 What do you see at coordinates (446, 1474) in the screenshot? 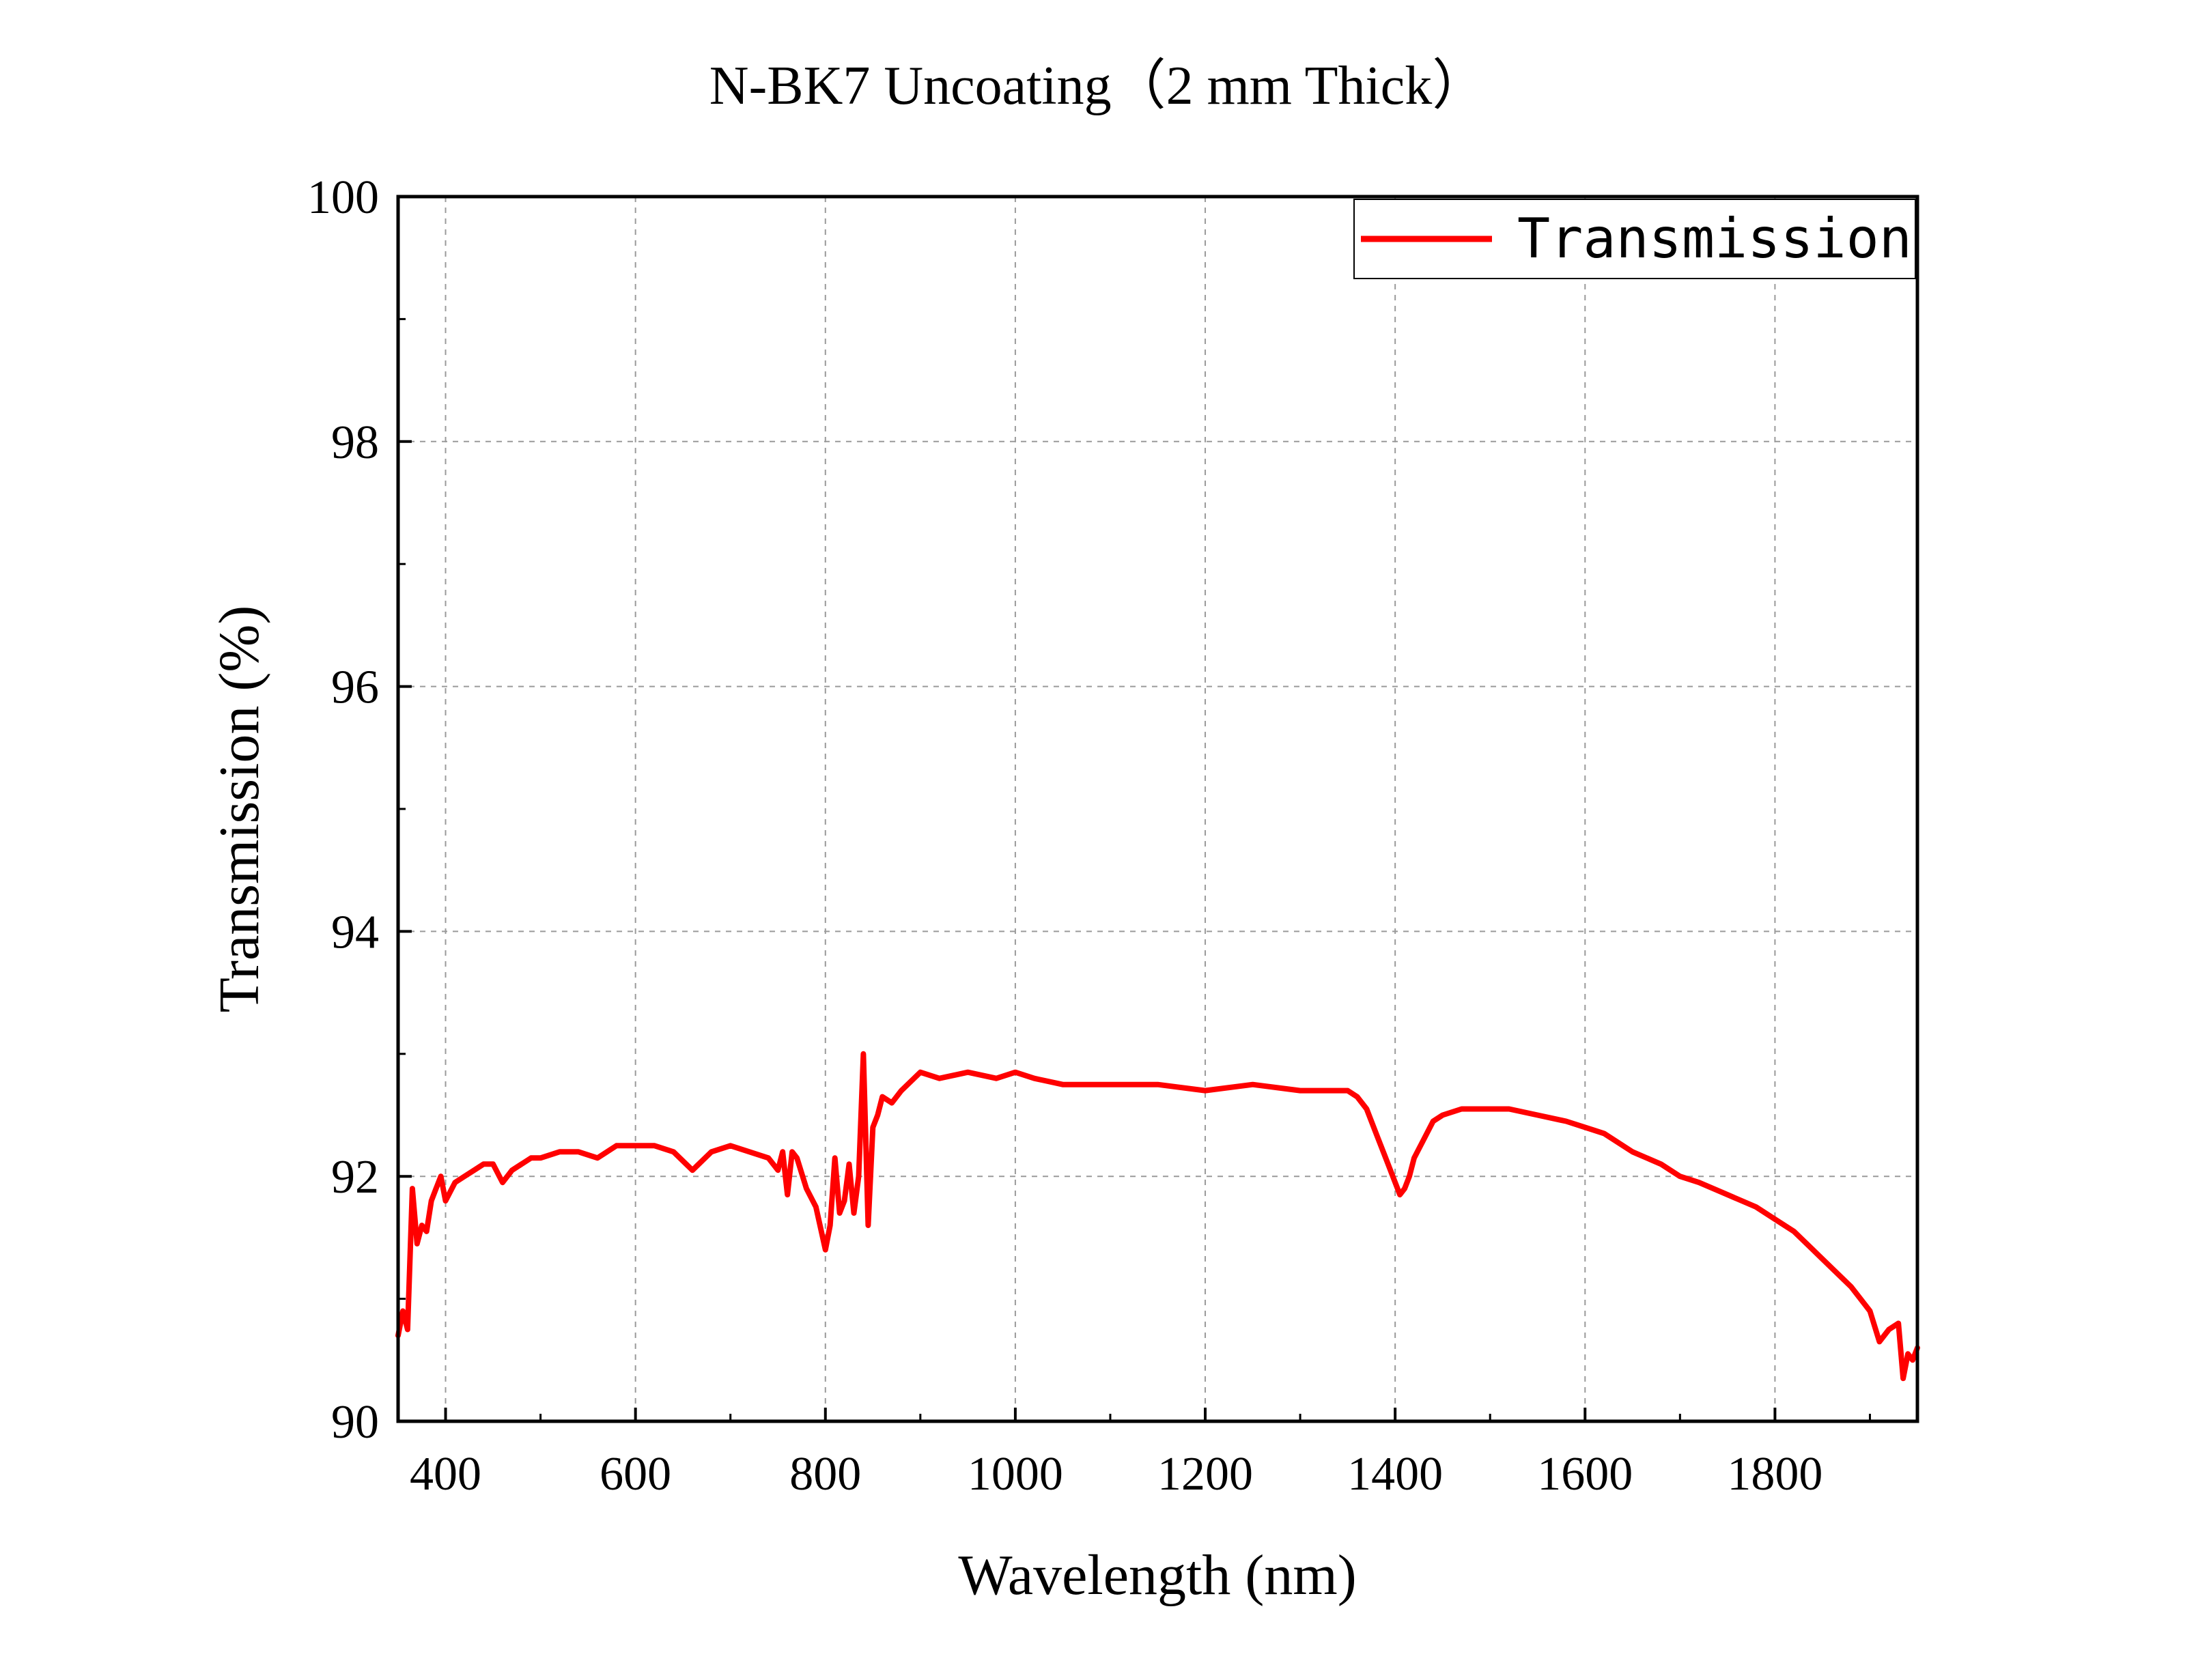
I see `x-tick-label: 400` at bounding box center [446, 1474].